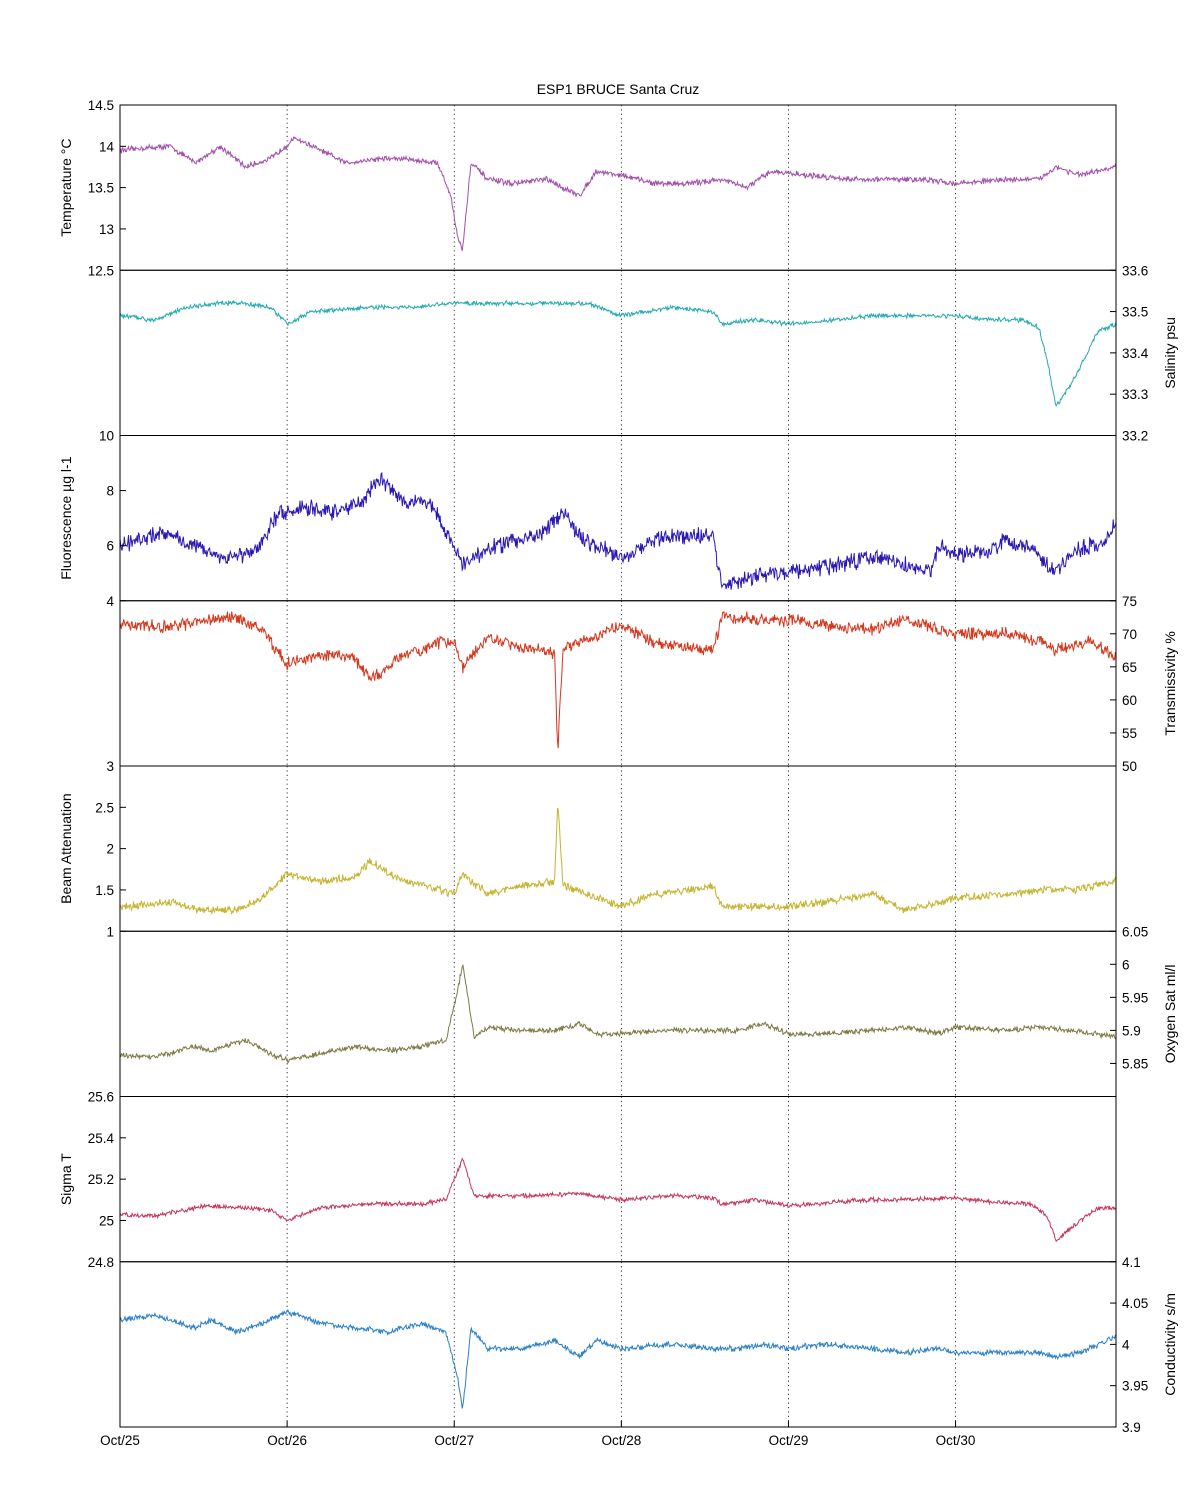 The width and height of the screenshot is (1200, 1506). I want to click on x-tick-label: Oct/28, so click(621, 1440).